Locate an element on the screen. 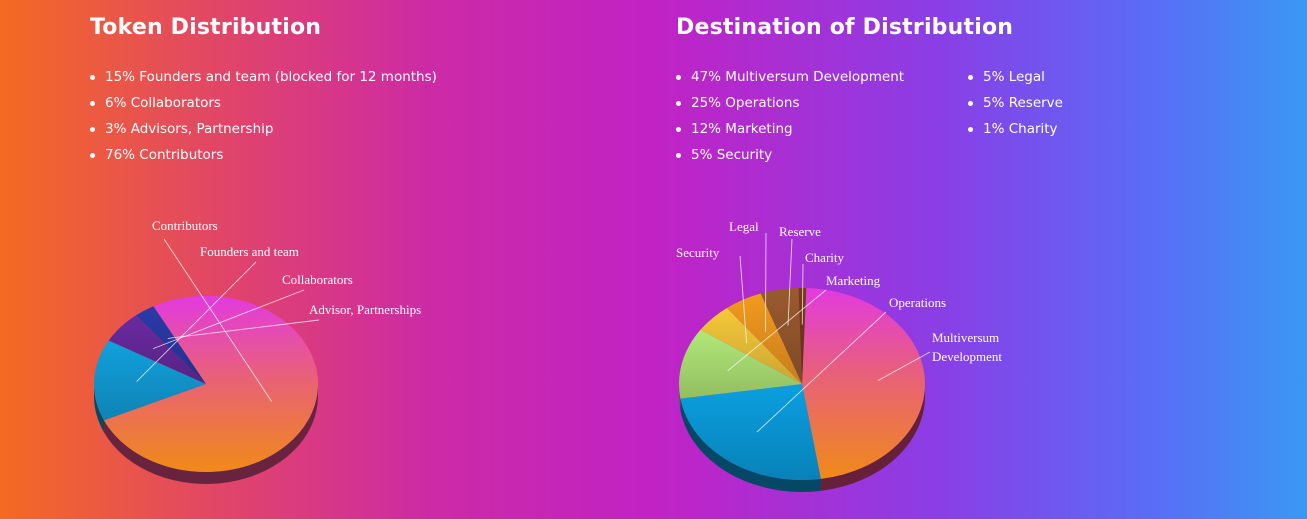 Image resolution: width=1307 pixels, height=519 pixels. pie-2-top is located at coordinates (802, 383).